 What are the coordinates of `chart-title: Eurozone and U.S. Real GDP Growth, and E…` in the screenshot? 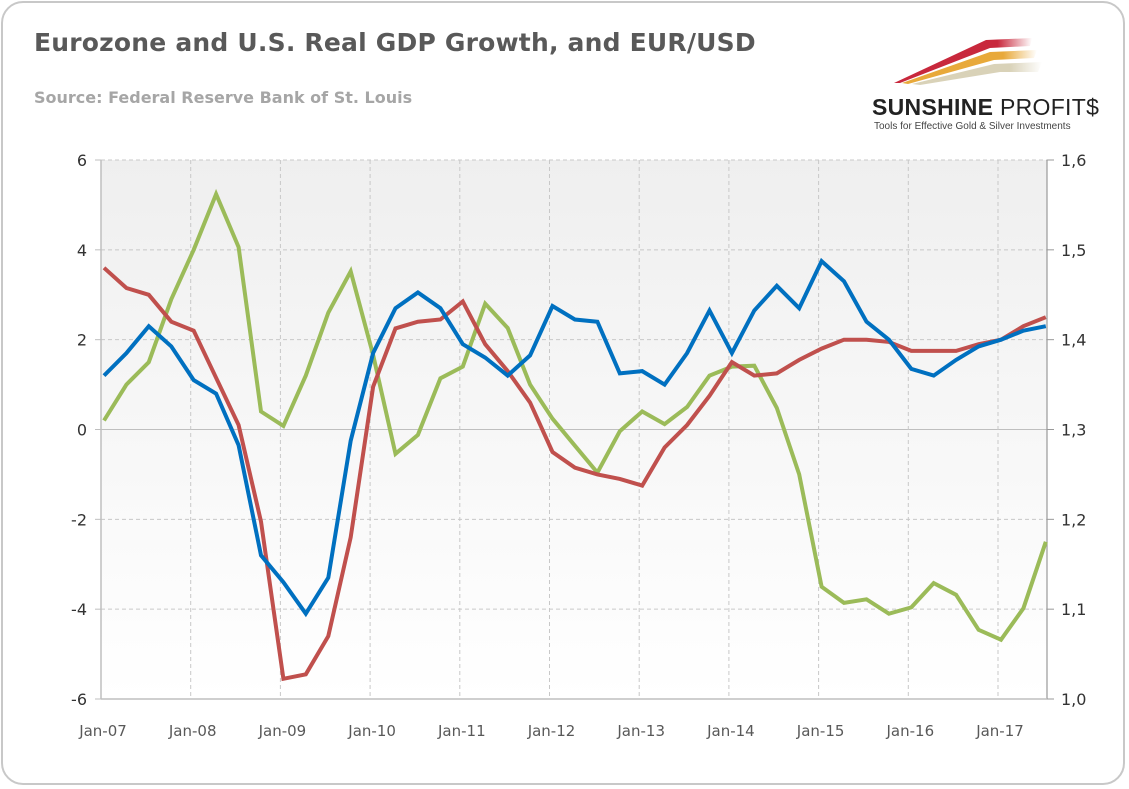 It's located at (395, 42).